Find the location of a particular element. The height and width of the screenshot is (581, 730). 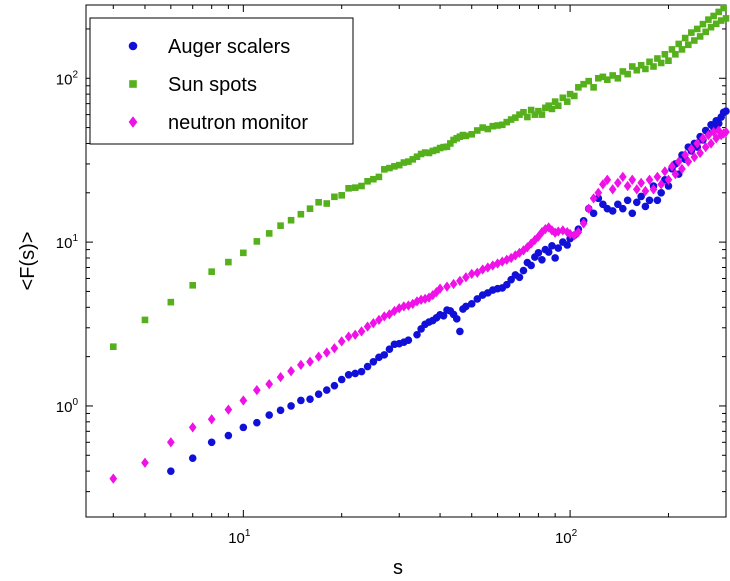

x-axis-label: s is located at coordinates (398, 568).